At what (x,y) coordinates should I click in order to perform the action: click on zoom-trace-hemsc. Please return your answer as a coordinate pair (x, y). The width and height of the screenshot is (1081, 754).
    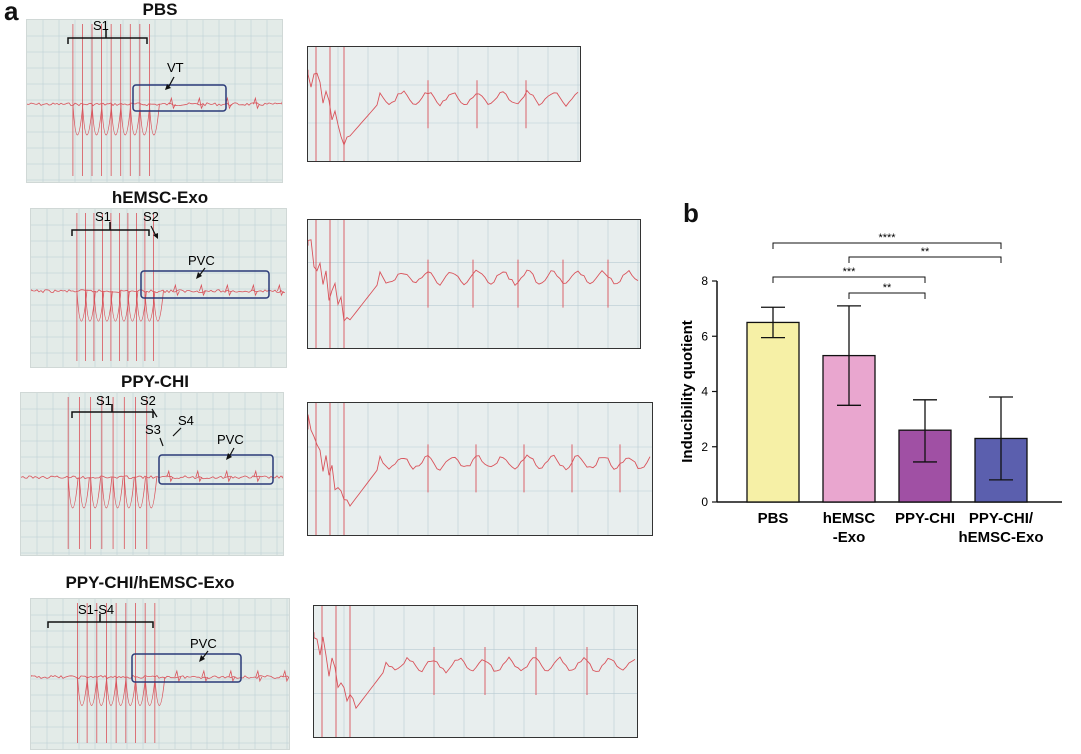
    Looking at the image, I should click on (474, 284).